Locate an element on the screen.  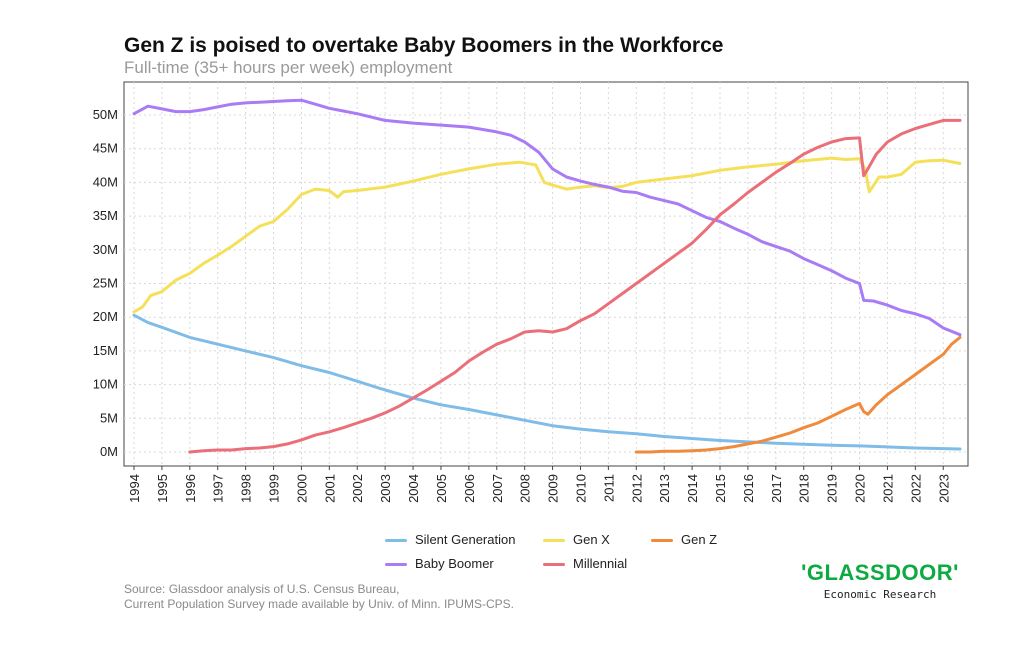
x-tick-label: 2006 is located at coordinates (469, 488).